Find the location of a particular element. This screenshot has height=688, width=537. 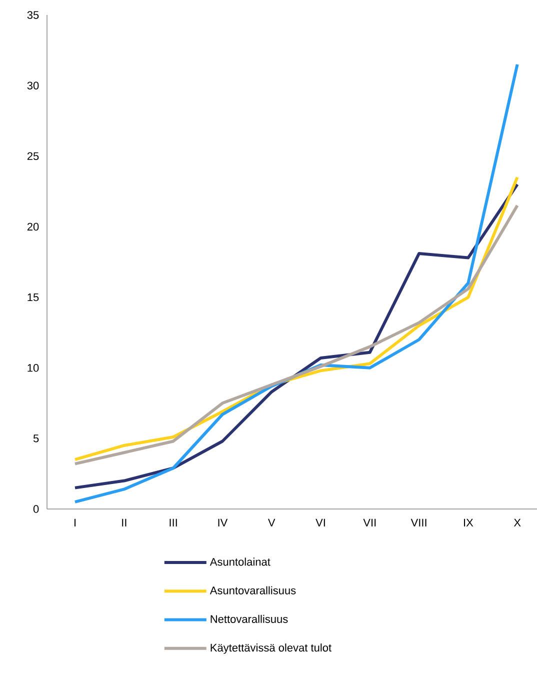

x-tick-label: III is located at coordinates (173, 522).